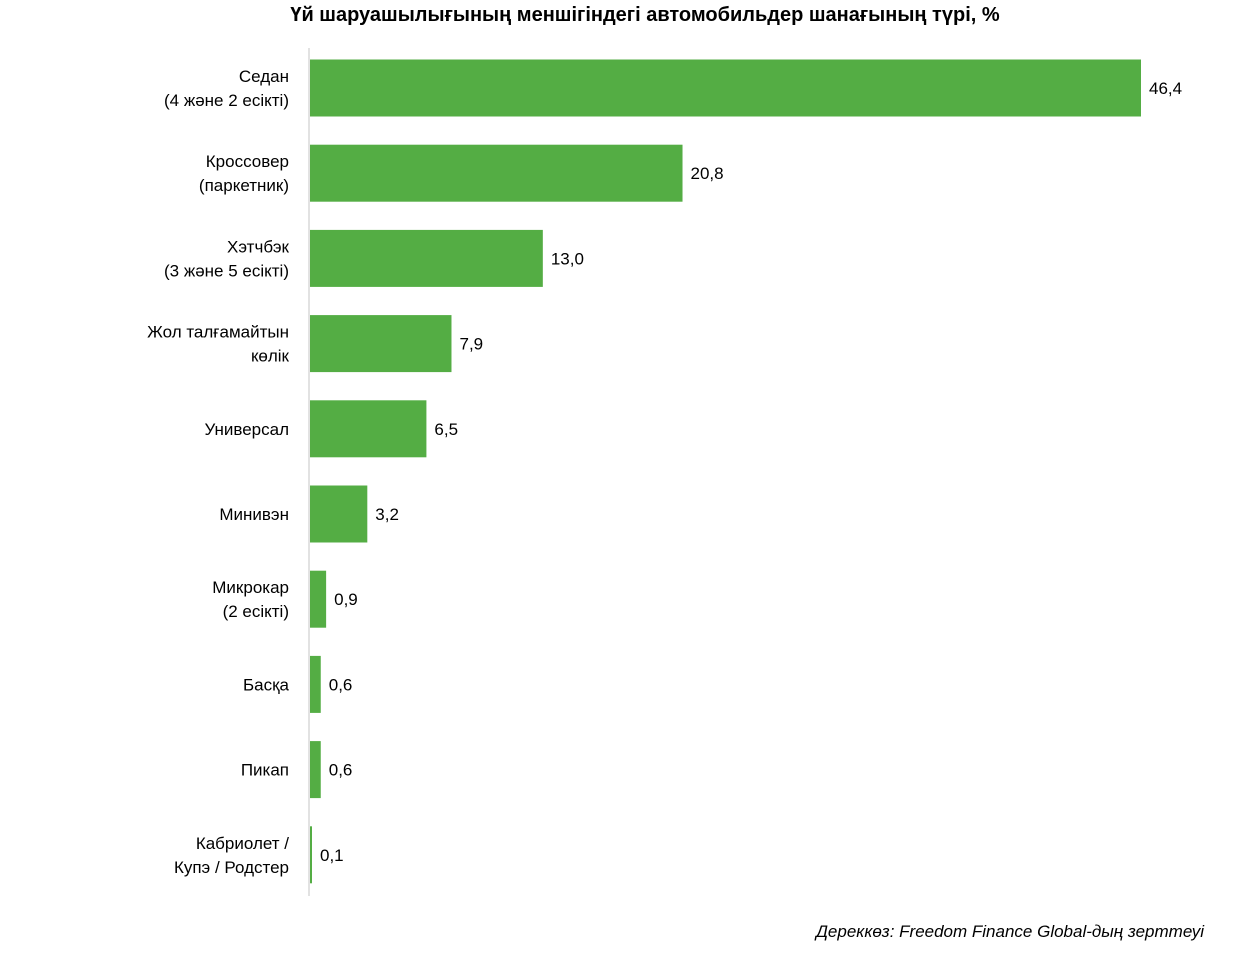 The height and width of the screenshot is (966, 1236). Describe the element at coordinates (264, 76) in the screenshot. I see `category-label: Седан` at that location.